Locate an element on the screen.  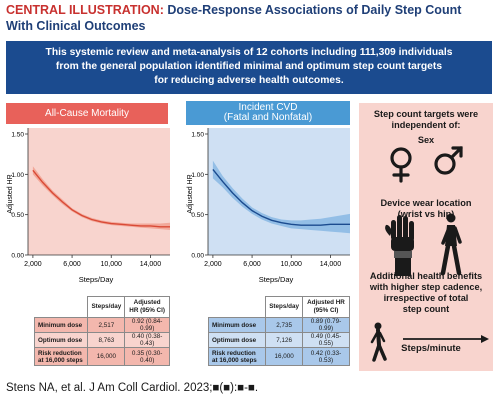
cvd-x-tick-label: 10,000 is located at coordinates (292, 264).